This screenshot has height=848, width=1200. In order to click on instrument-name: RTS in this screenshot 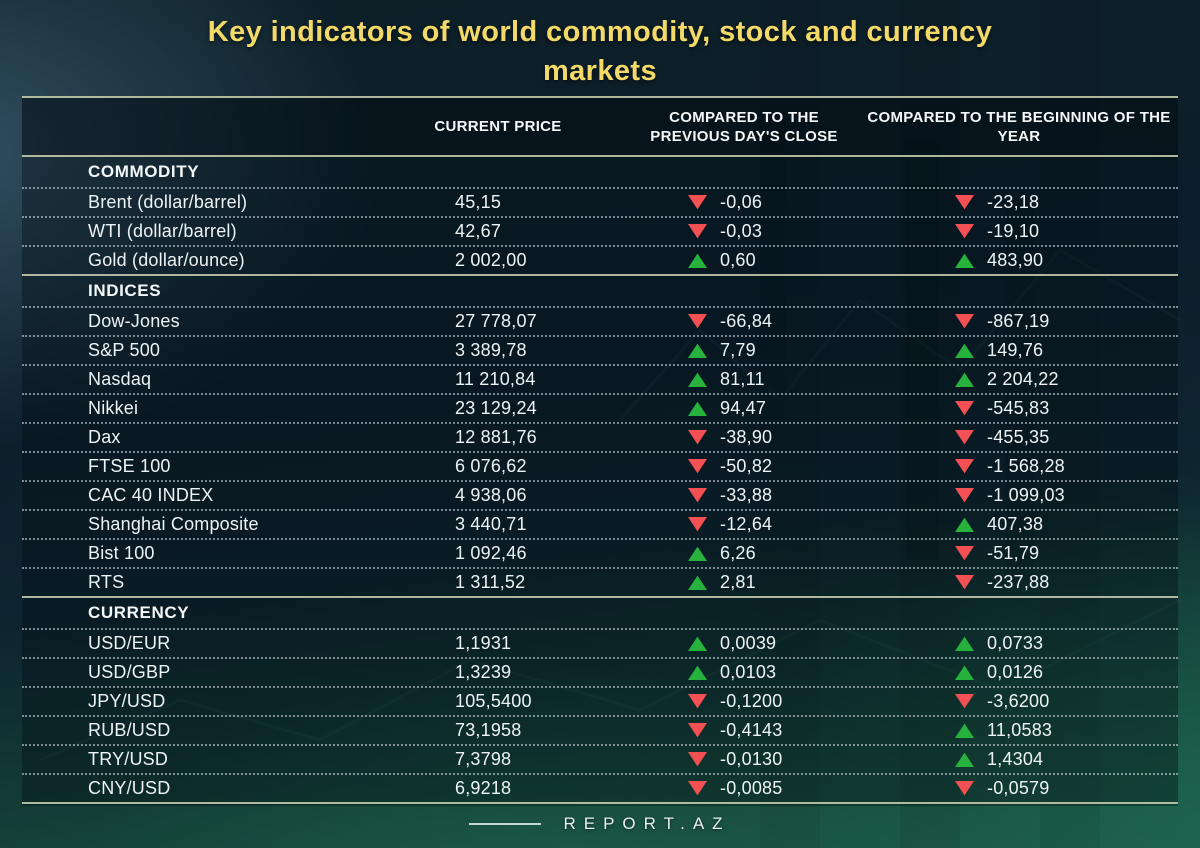, I will do `click(106, 582)`.